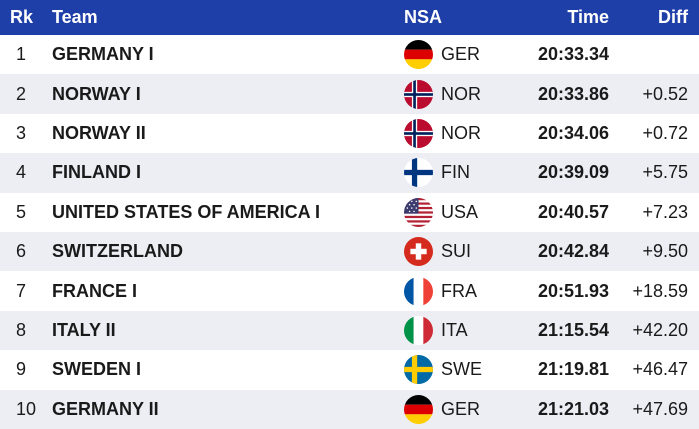  Describe the element at coordinates (349, 369) in the screenshot. I see `table-row: 9 SWEDEN I SWE 21:19.81 +46.47` at that location.